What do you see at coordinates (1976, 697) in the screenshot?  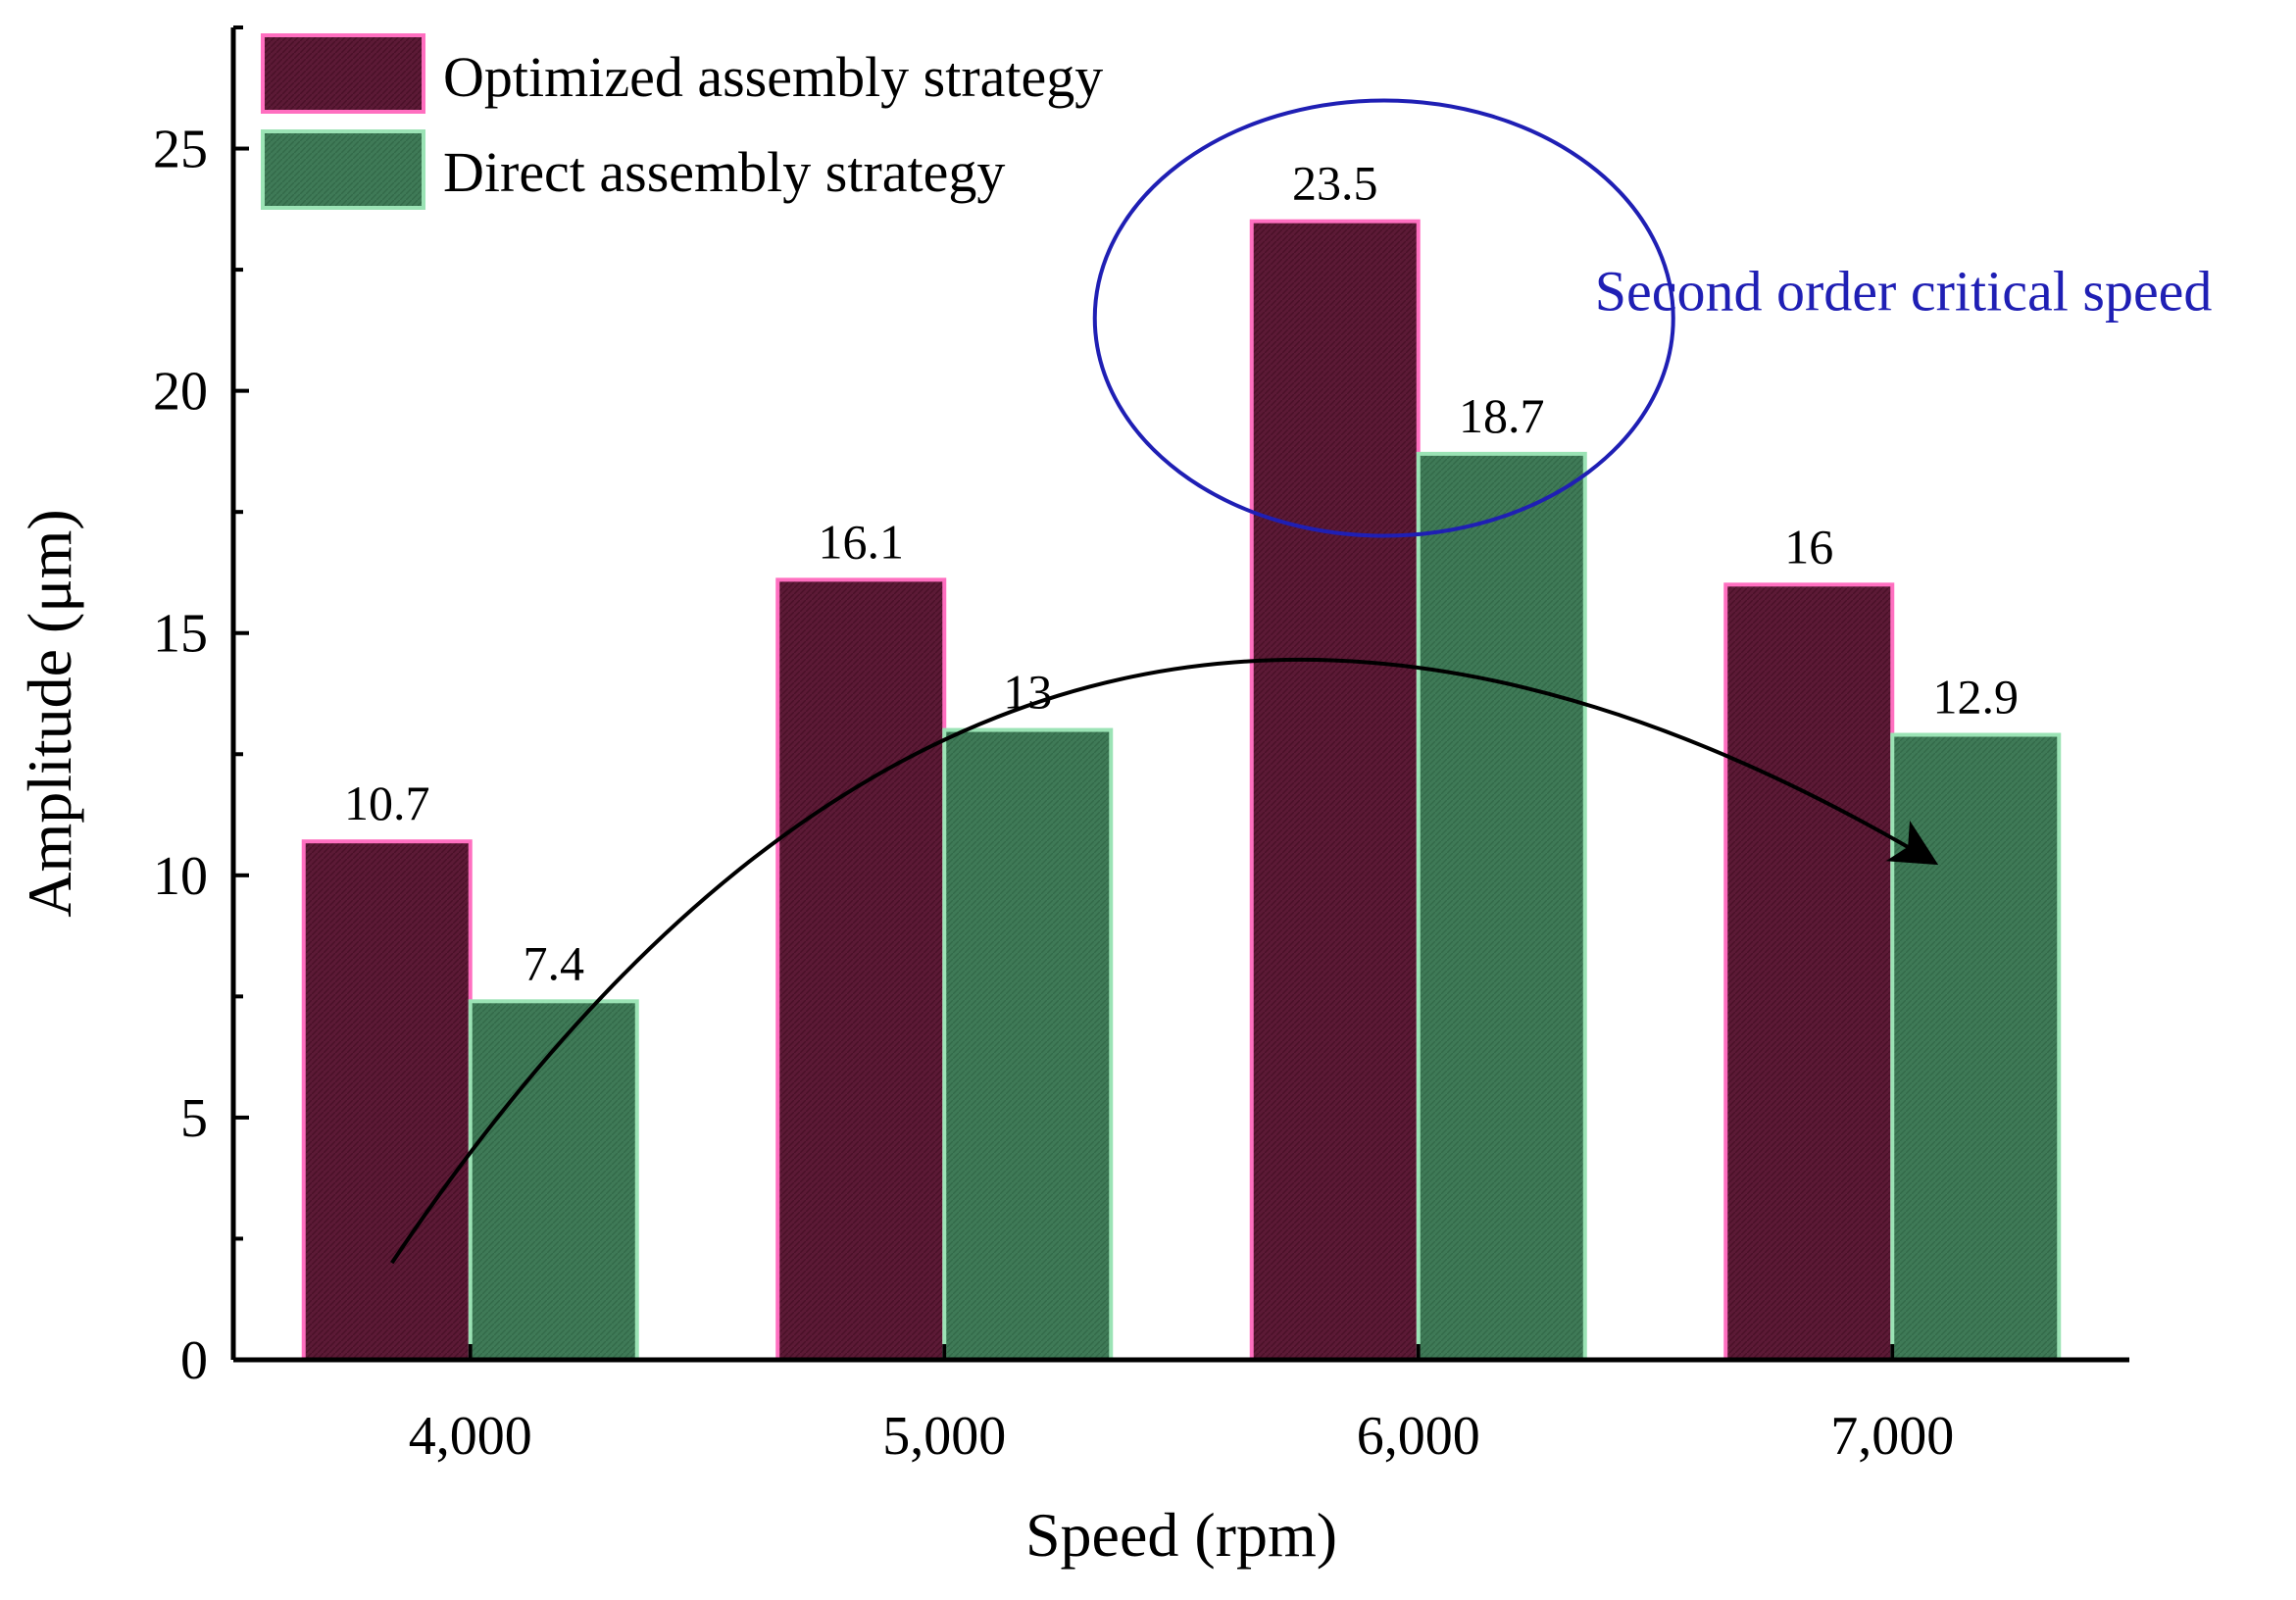 I see `value-label-direct-3: 12.9` at bounding box center [1976, 697].